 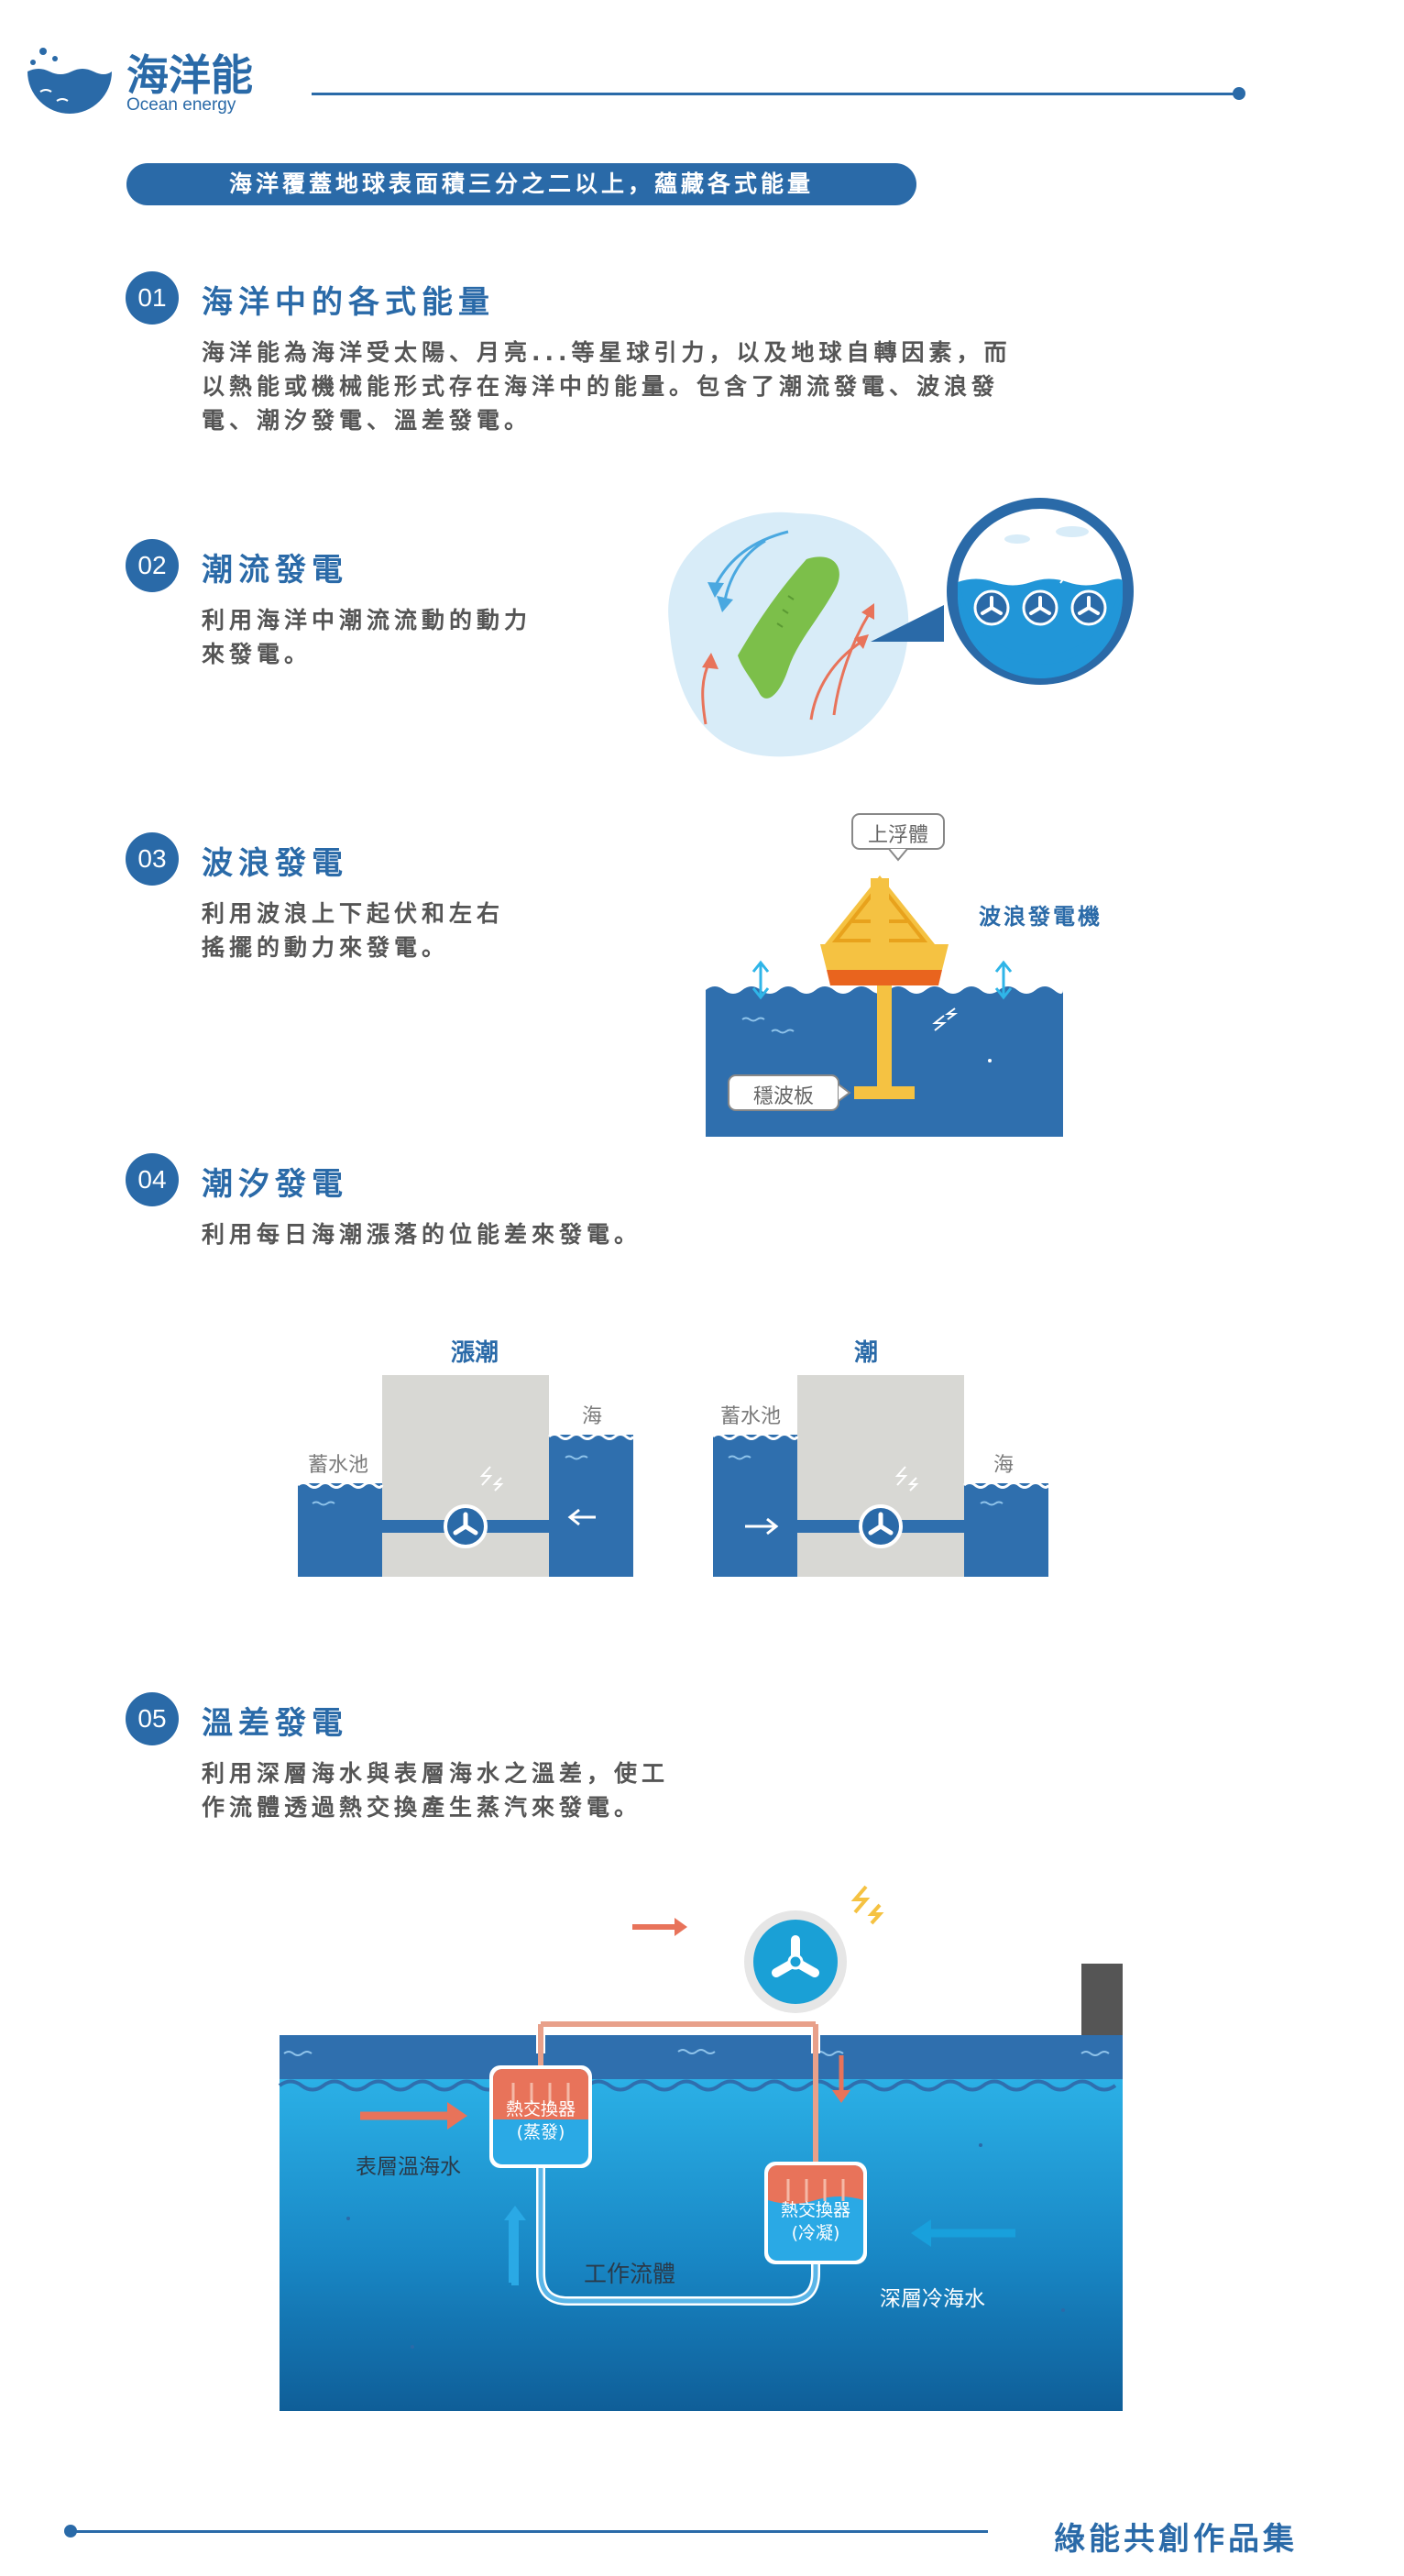 What do you see at coordinates (932, 2299) in the screenshot?
I see `deep-water-label: 深層冷海水` at bounding box center [932, 2299].